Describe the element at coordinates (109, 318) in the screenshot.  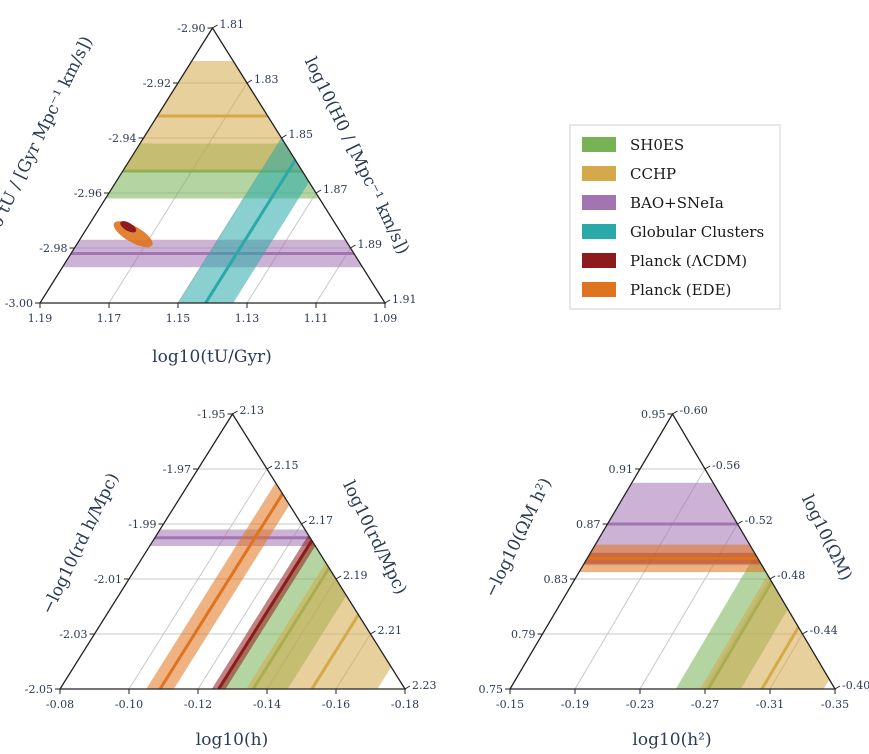
I see `bottom-tick-label: 1.17` at that location.